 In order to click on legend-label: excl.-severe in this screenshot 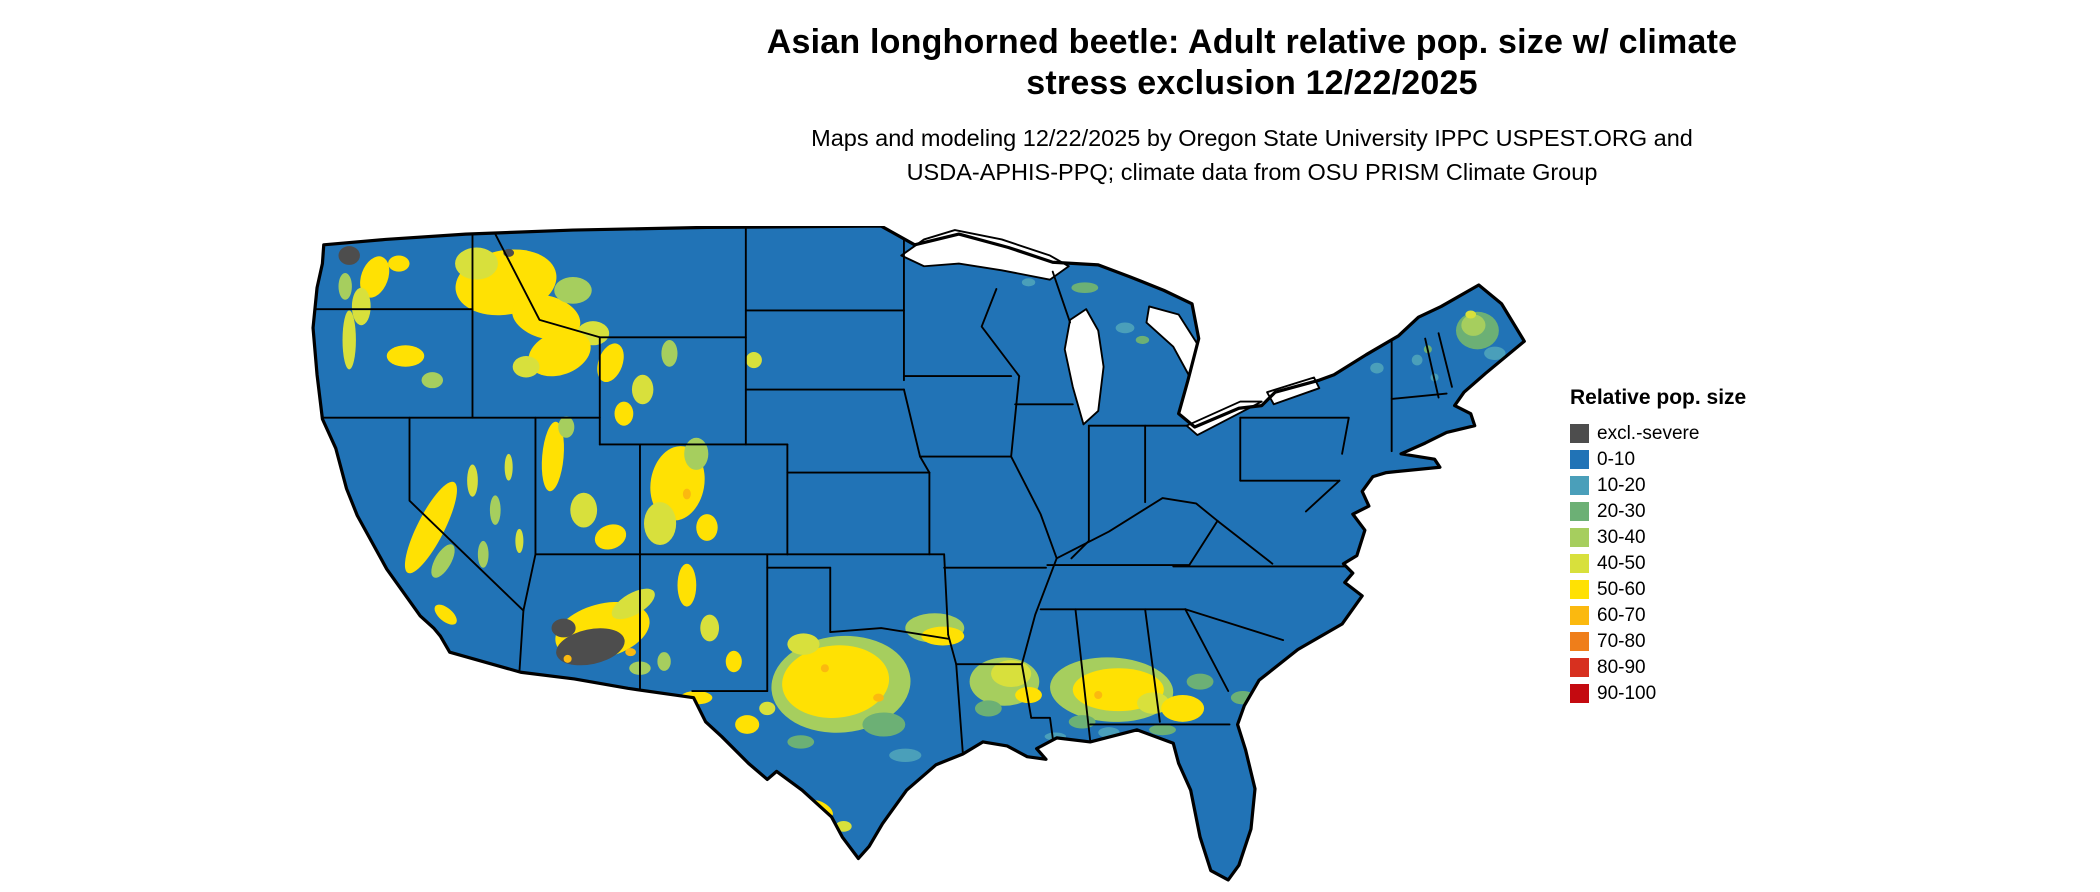, I will do `click(1648, 433)`.